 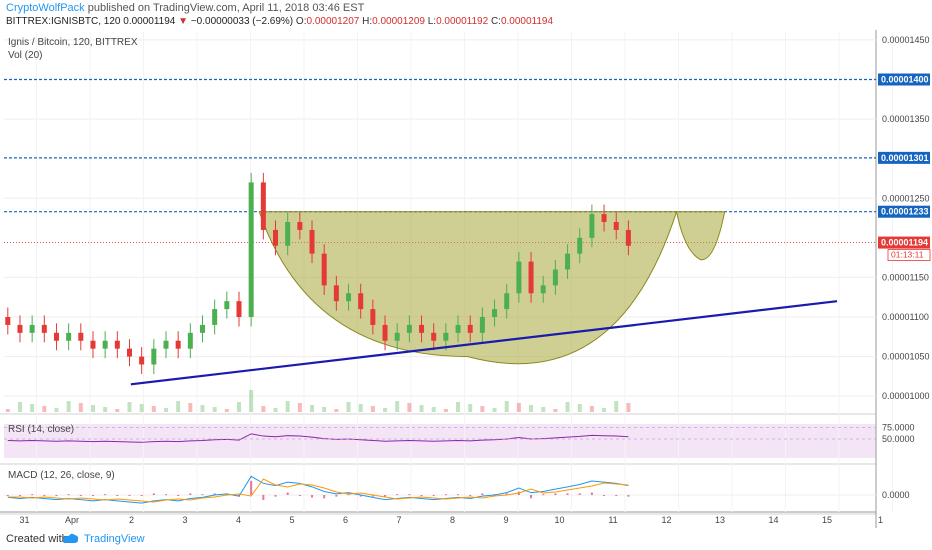 I want to click on current-price-tag, so click(x=904, y=242).